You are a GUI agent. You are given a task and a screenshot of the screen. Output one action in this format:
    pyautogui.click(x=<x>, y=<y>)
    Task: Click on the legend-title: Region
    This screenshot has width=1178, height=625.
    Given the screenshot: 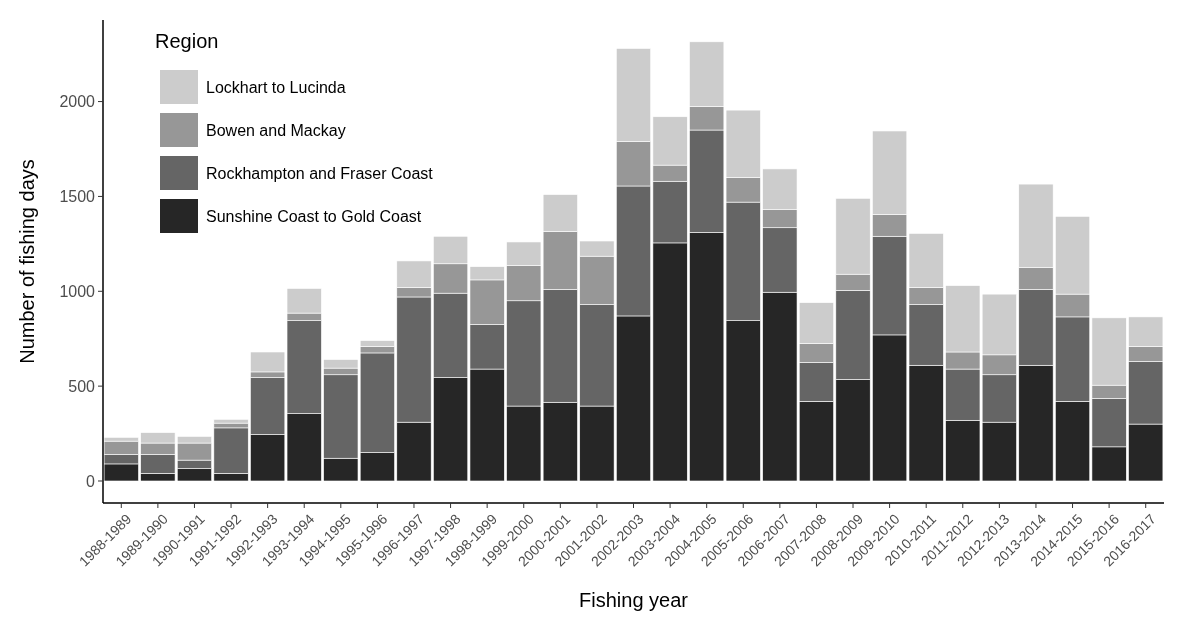 What is the action you would take?
    pyautogui.click(x=187, y=41)
    